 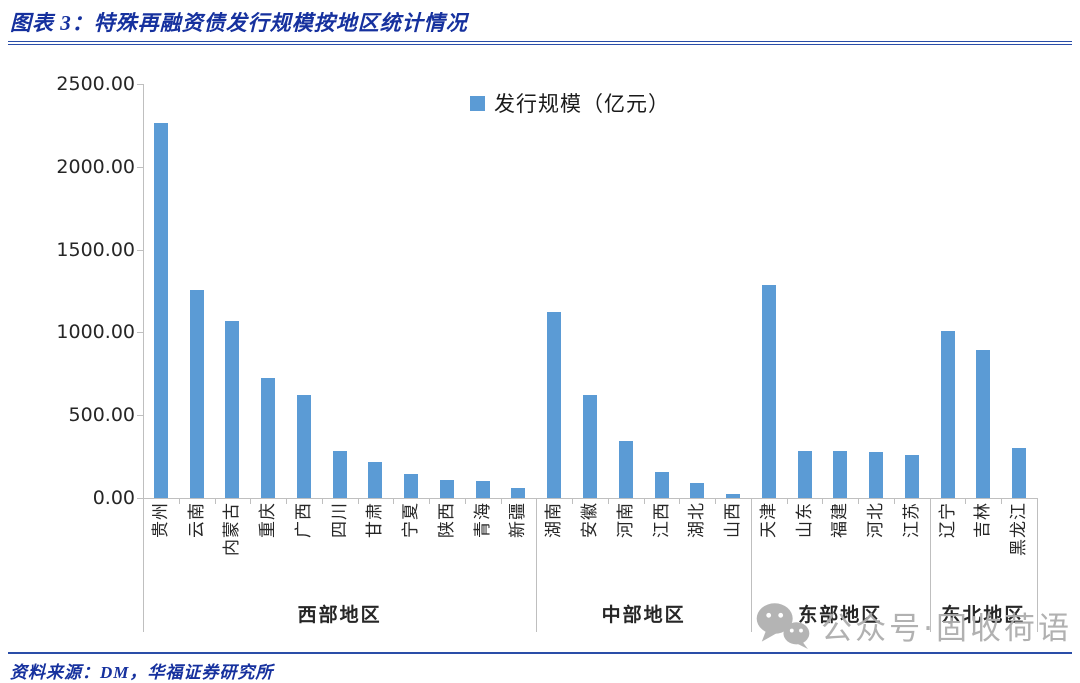 What do you see at coordinates (876, 546) in the screenshot?
I see `category-cell: 河北` at bounding box center [876, 546].